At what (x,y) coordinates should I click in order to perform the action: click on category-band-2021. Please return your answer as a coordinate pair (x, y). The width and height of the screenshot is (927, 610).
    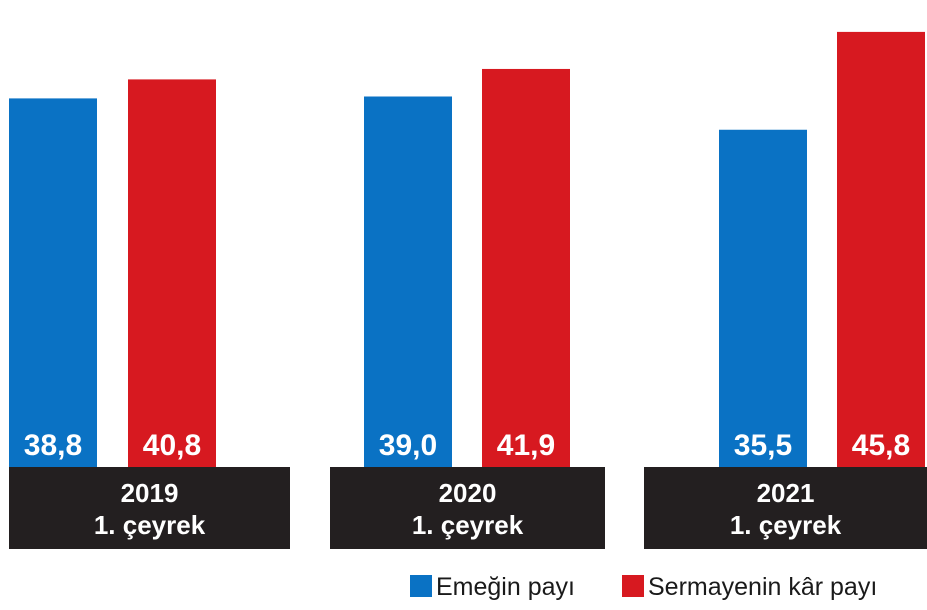
    Looking at the image, I should click on (785, 508).